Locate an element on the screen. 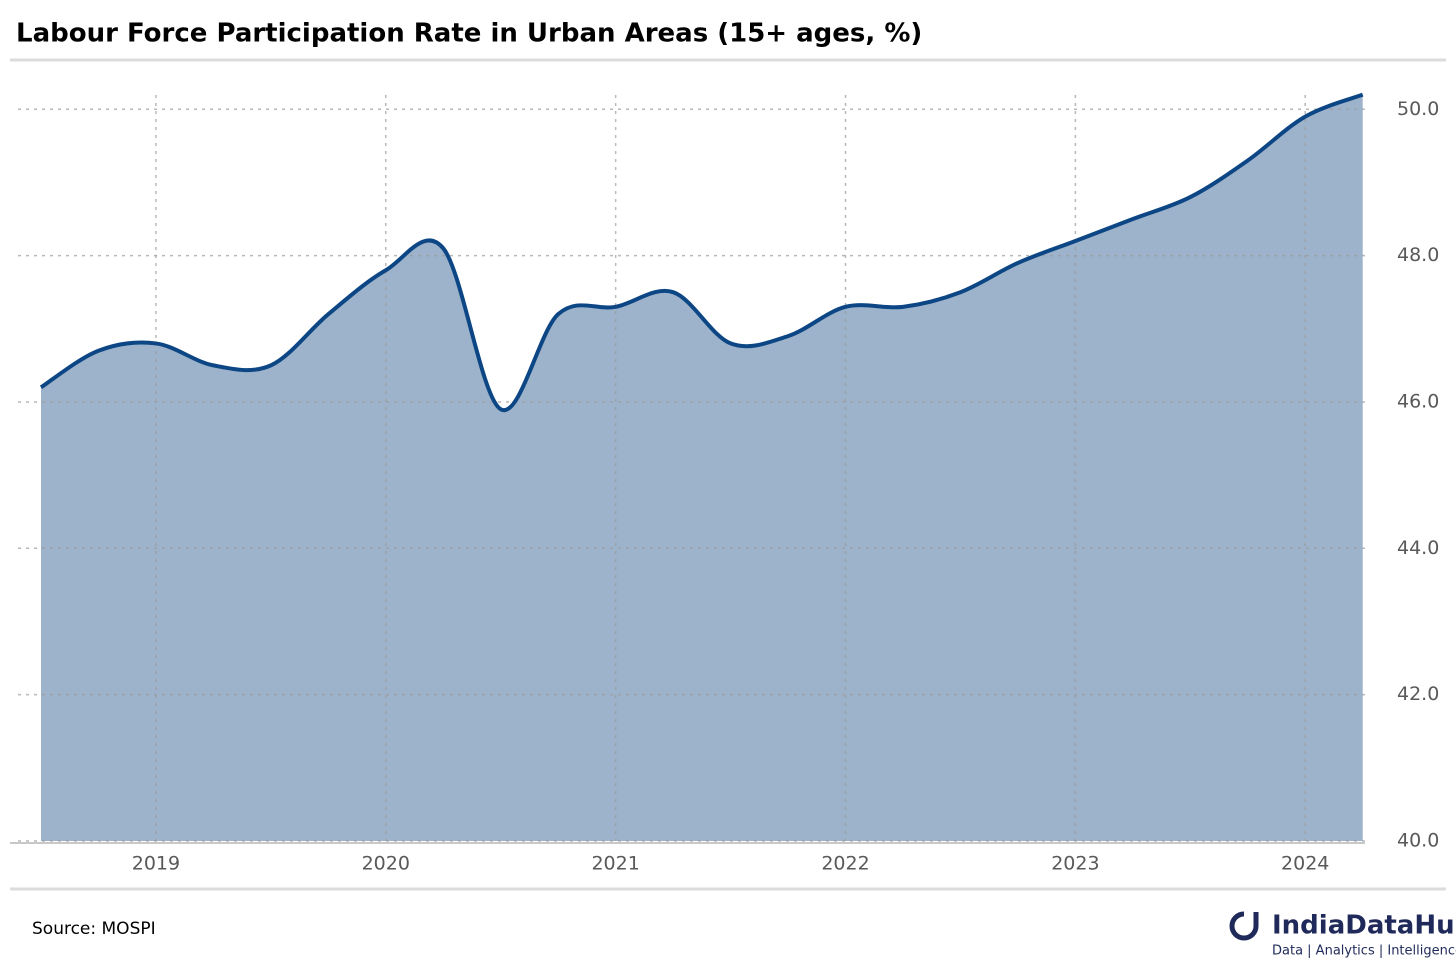 This screenshot has height=968, width=1456. logo-icon is located at coordinates (1244, 926).